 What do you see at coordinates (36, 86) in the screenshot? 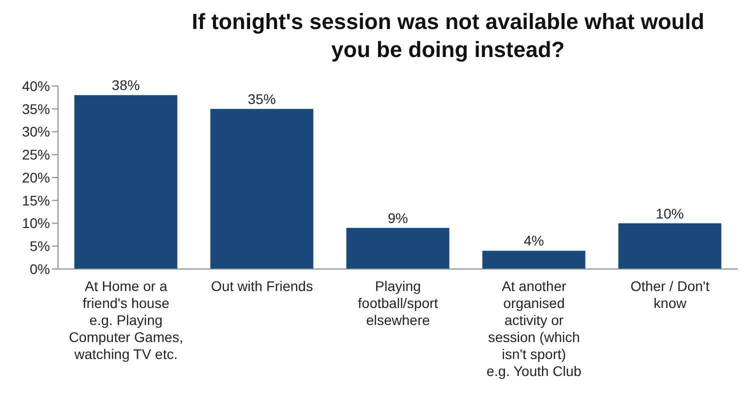
I see `y-tick-label: 40%` at bounding box center [36, 86].